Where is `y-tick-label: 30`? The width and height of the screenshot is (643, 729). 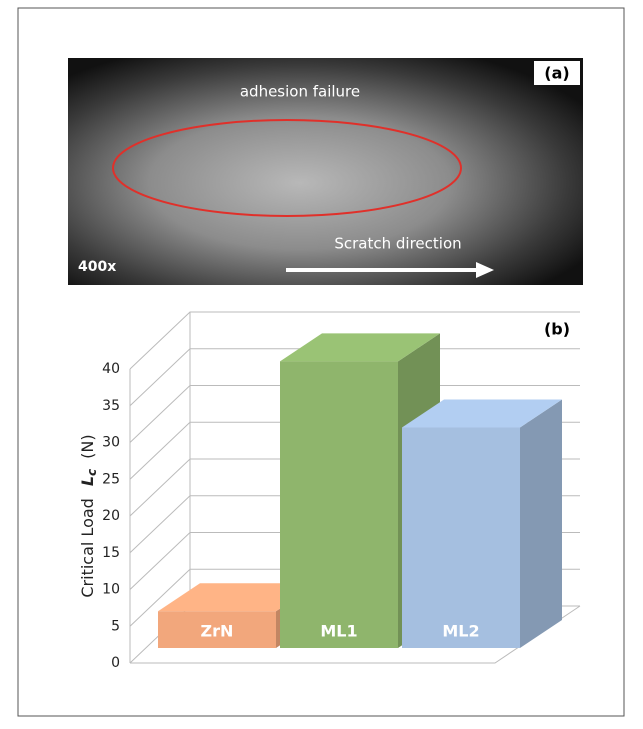
y-tick-label: 30 is located at coordinates (111, 443).